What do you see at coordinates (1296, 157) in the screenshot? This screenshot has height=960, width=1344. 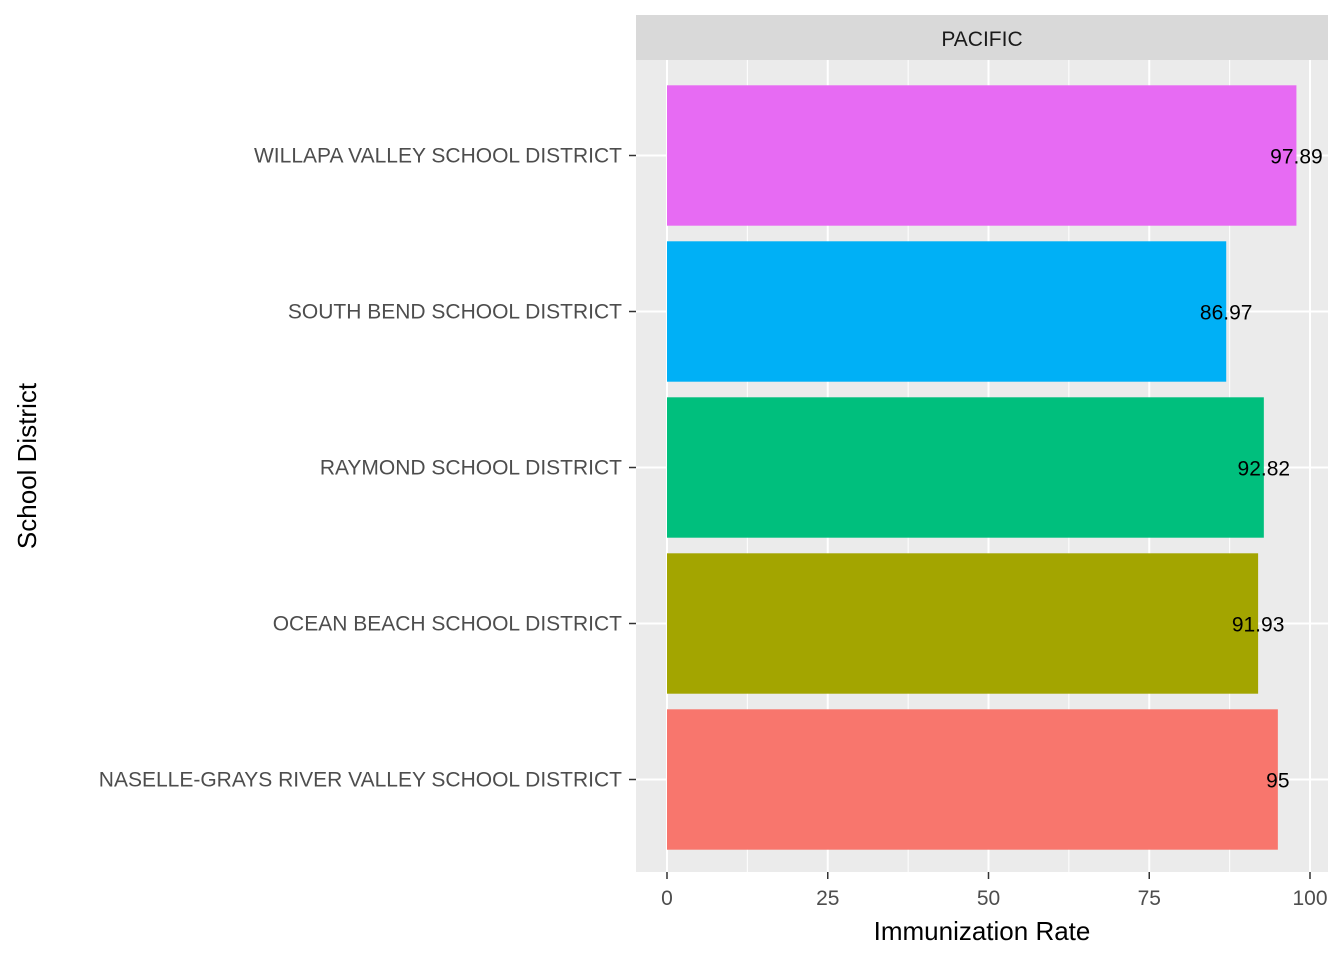 I see `bar-value-label: 97.89` at bounding box center [1296, 157].